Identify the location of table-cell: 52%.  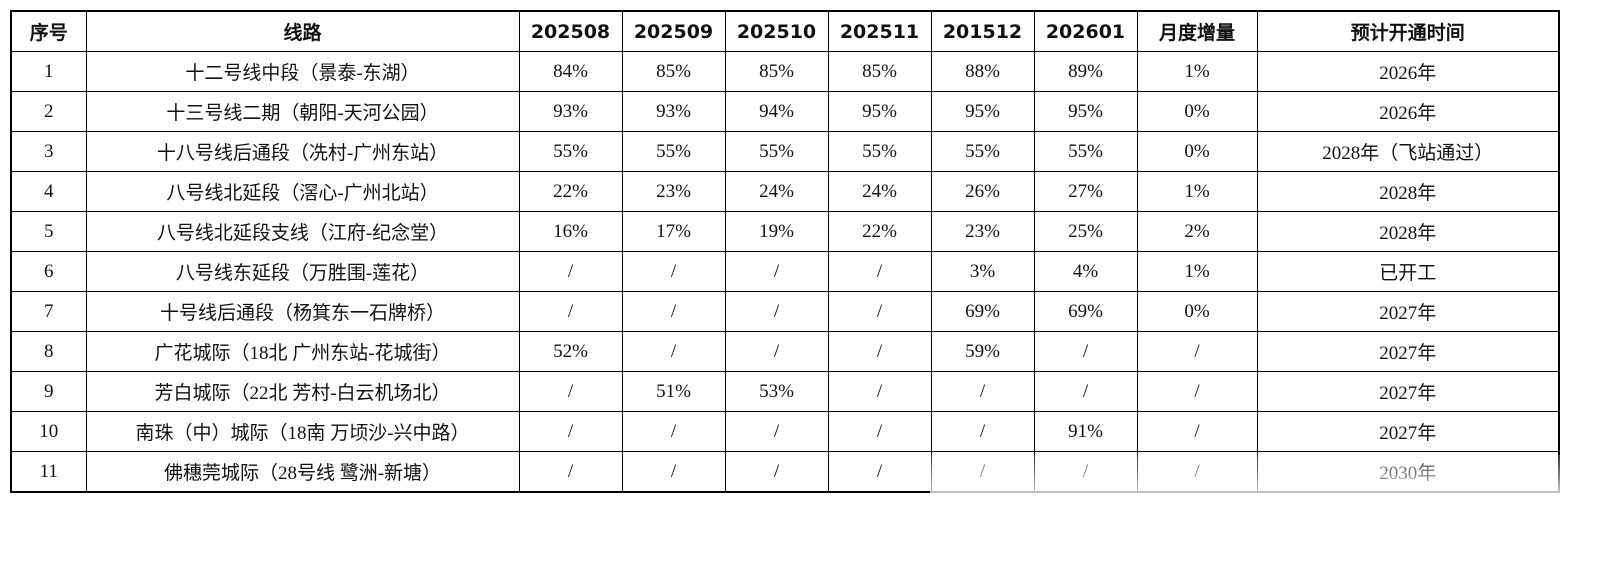
(570, 351).